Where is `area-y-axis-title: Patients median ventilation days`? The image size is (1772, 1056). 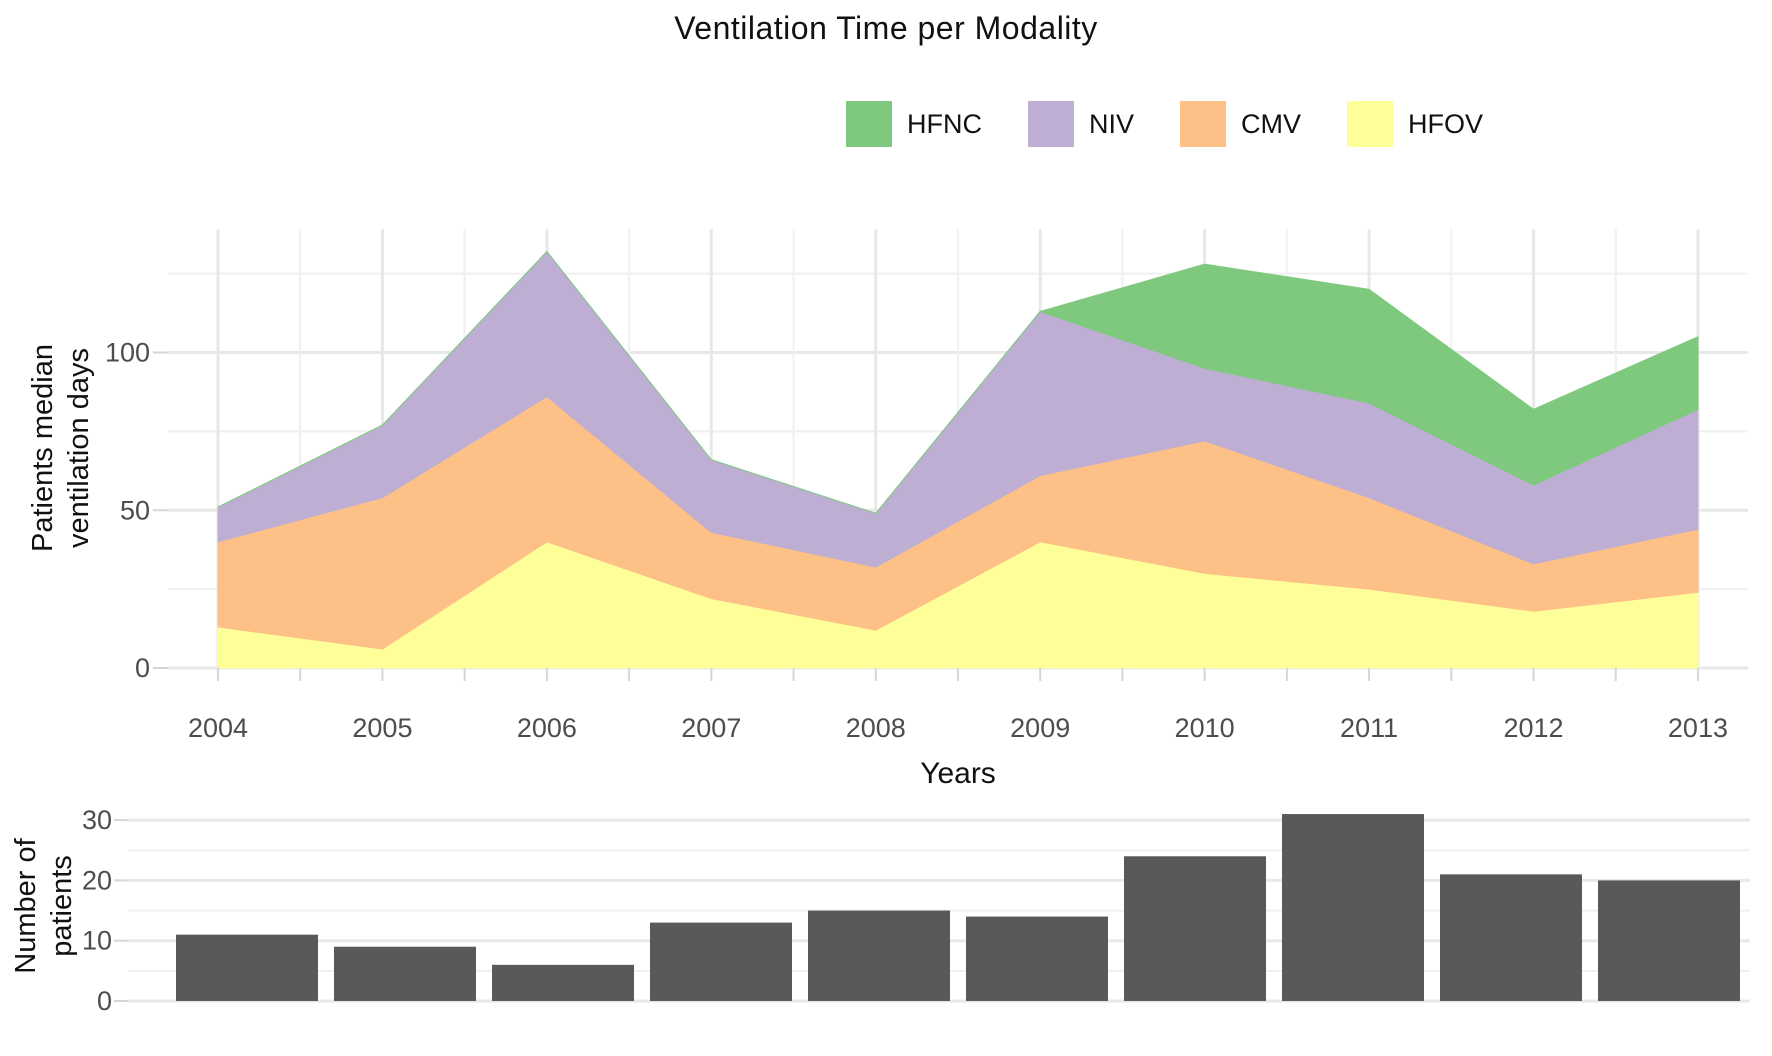
area-y-axis-title: Patients median ventilation days is located at coordinates (63, 448).